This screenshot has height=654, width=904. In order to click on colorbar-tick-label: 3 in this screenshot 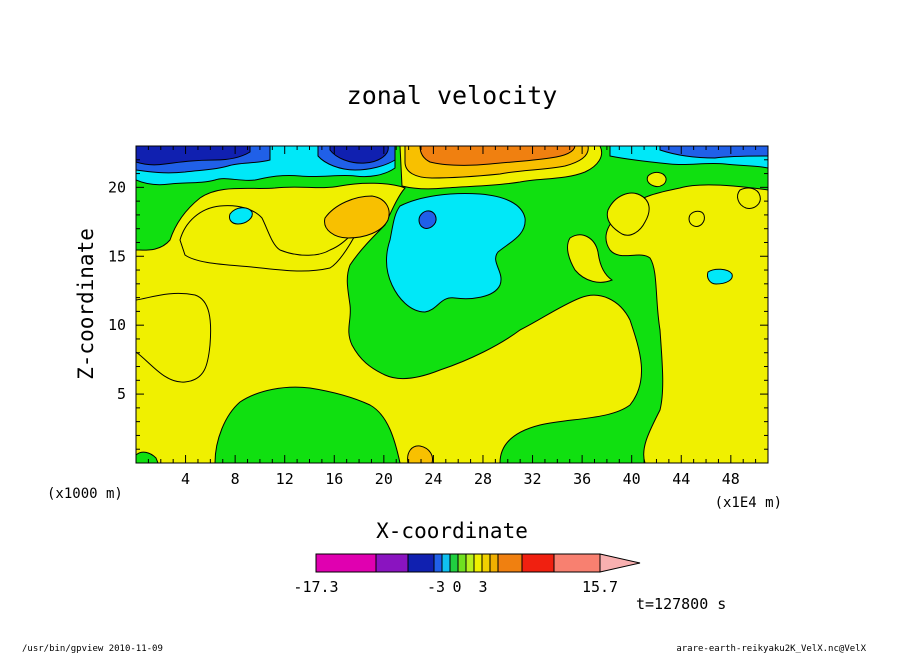, I will do `click(482, 587)`.